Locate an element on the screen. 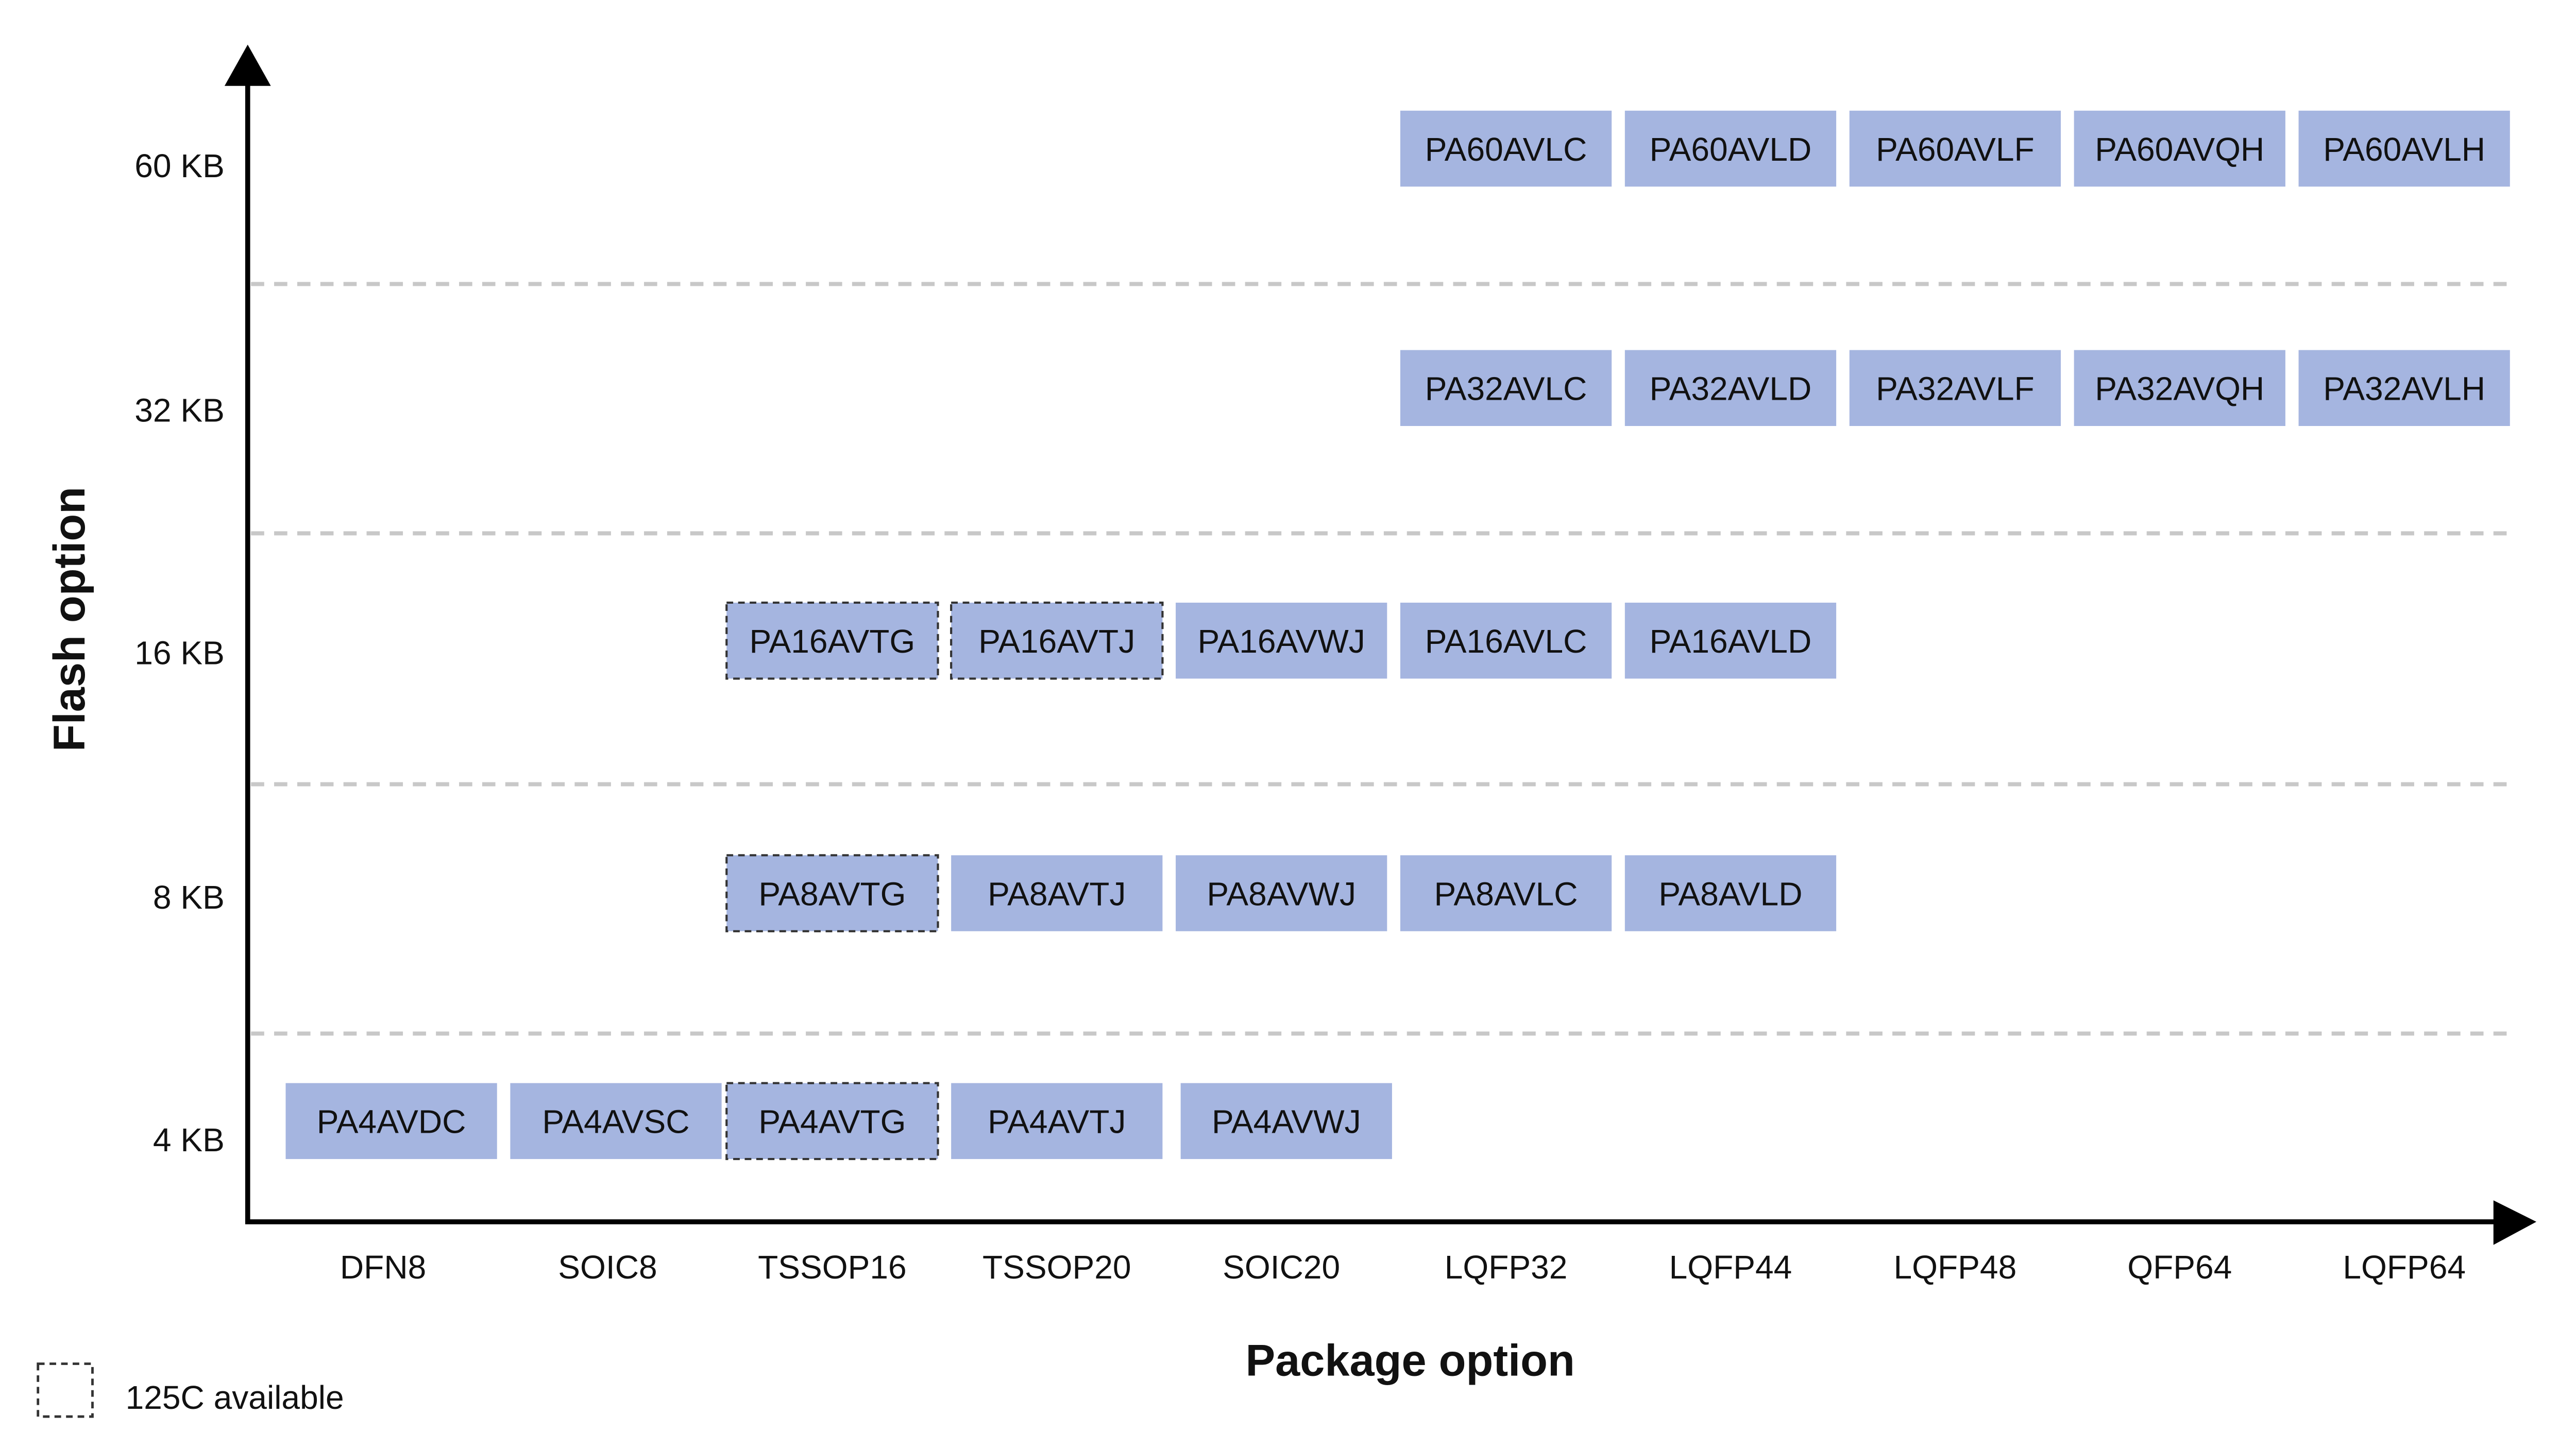 Image resolution: width=2576 pixels, height=1449 pixels. part-label: PA8AVTG is located at coordinates (832, 893).